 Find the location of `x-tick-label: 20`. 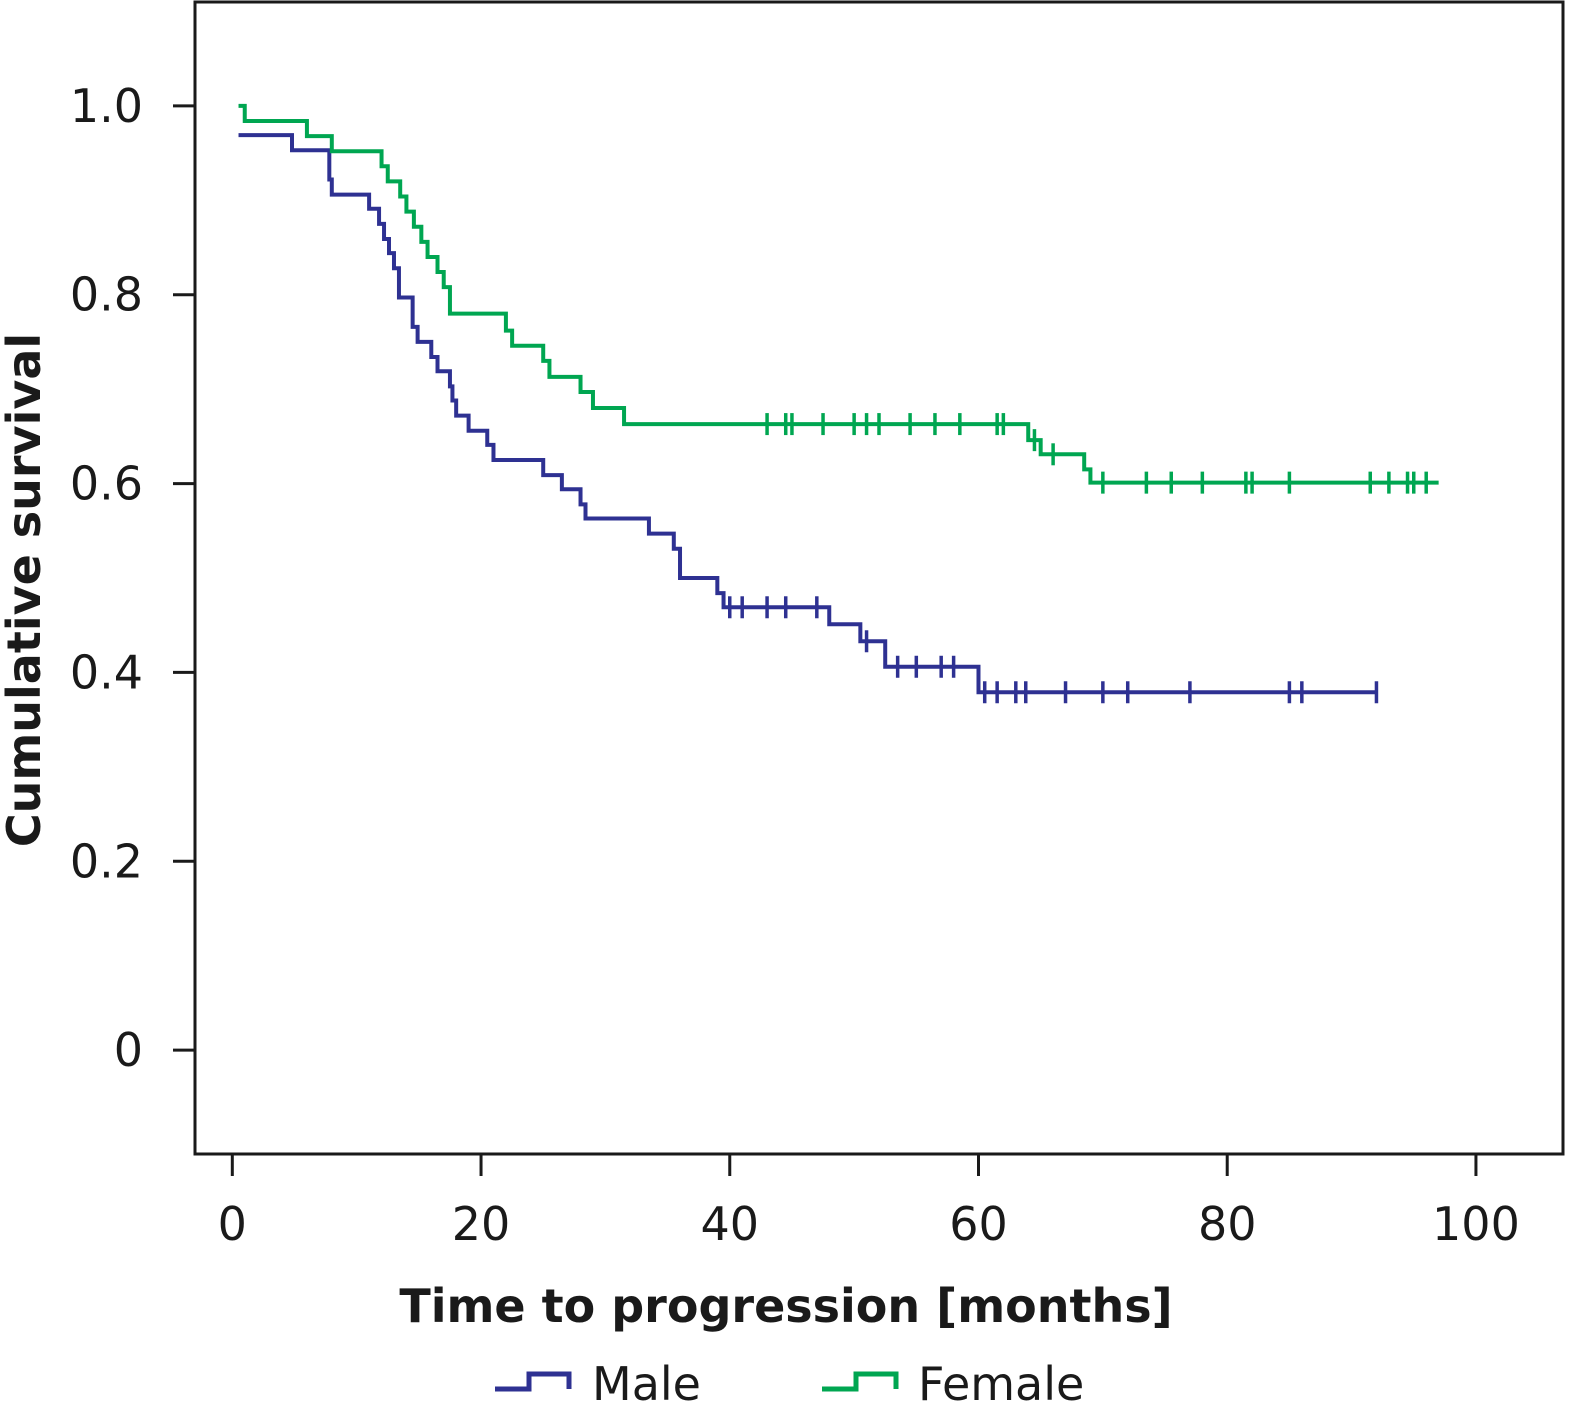

x-tick-label: 20 is located at coordinates (481, 1224).